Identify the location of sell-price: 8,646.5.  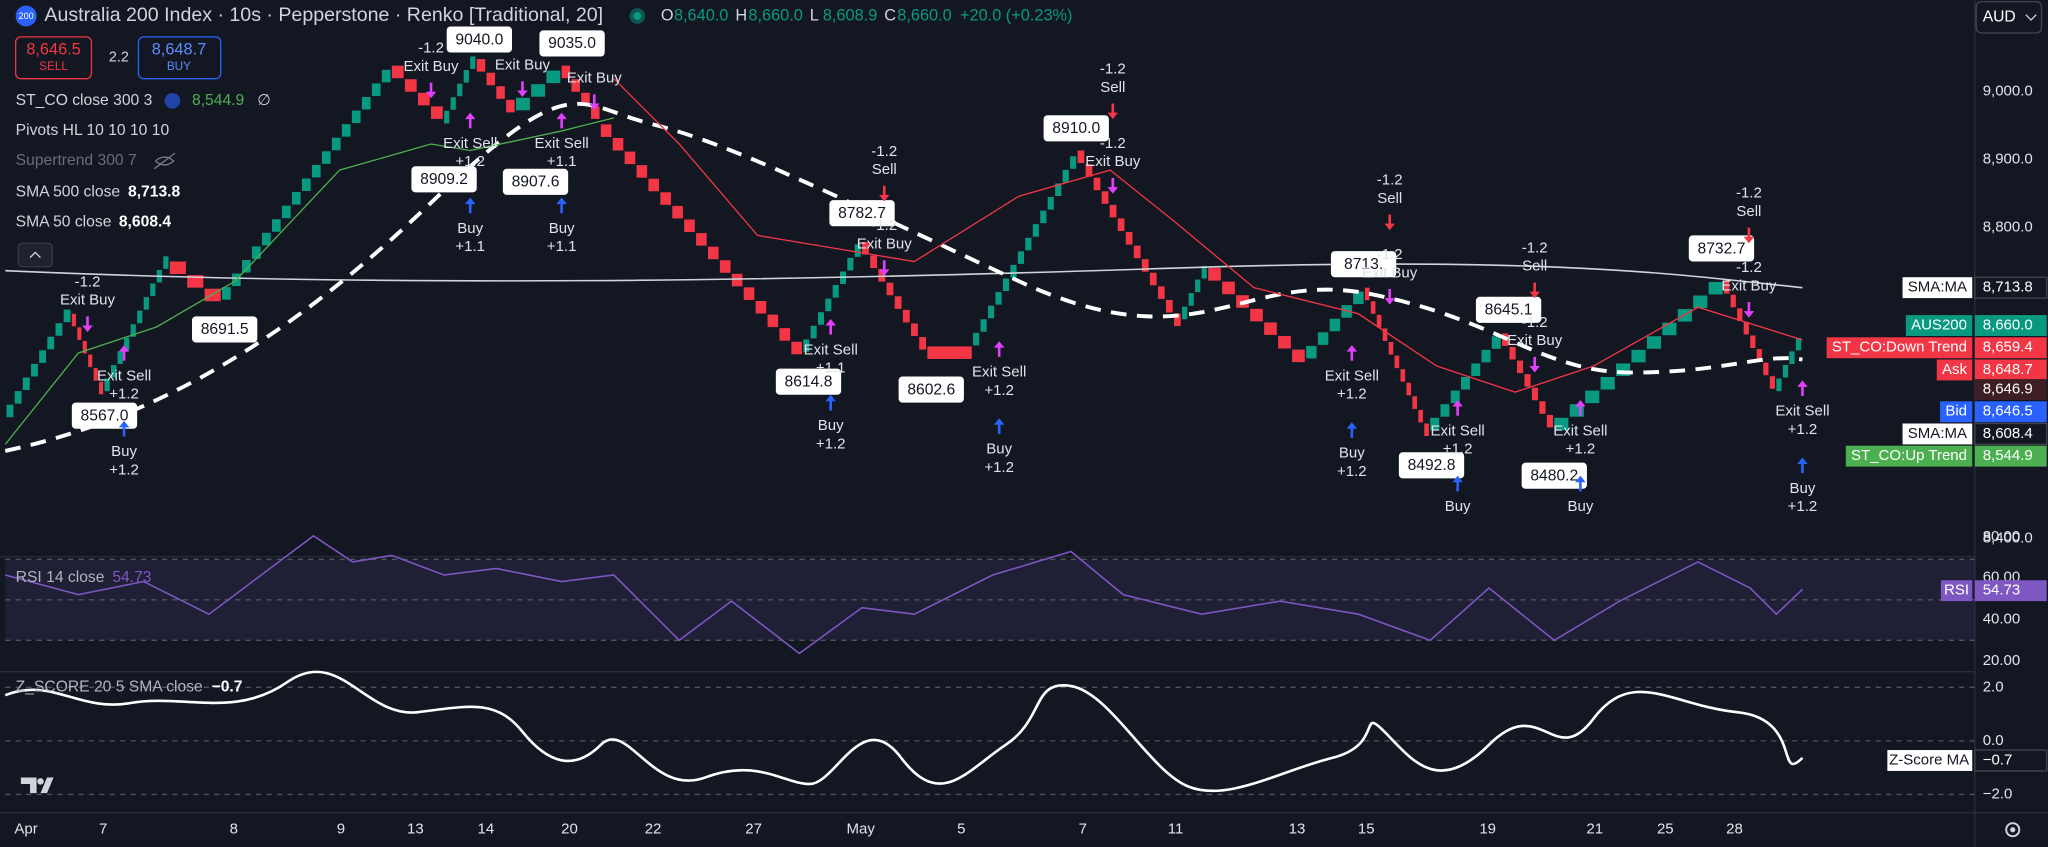
(53, 49).